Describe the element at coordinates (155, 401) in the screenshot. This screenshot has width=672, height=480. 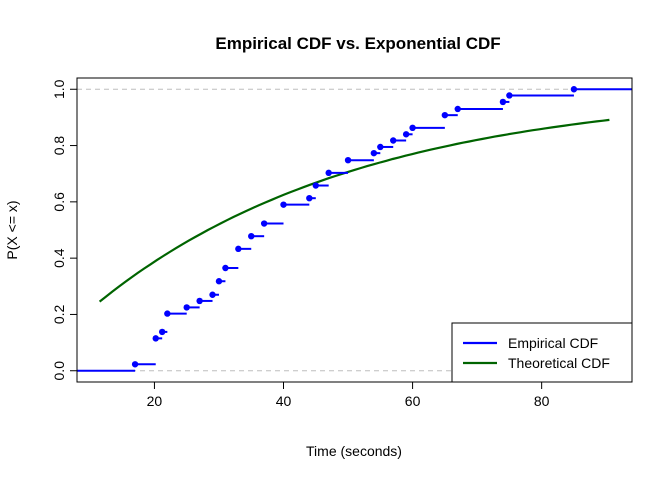
I see `x-tick-label: 20` at that location.